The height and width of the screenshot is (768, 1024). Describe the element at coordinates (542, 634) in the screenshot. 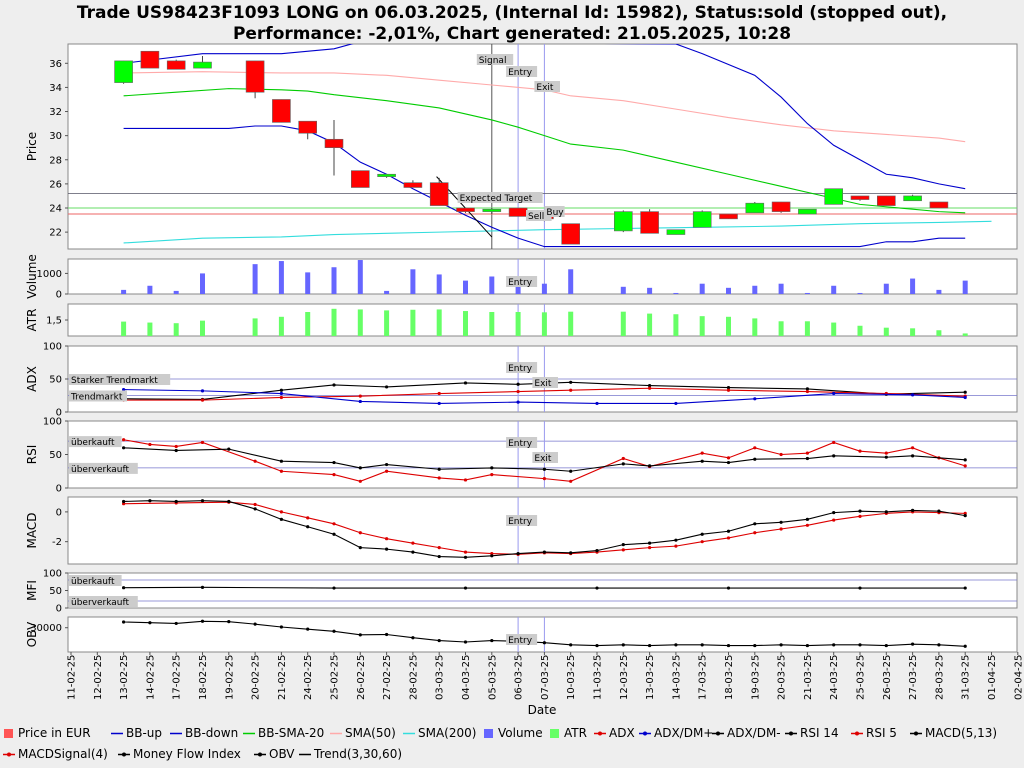

I see `obv-plot-area` at that location.